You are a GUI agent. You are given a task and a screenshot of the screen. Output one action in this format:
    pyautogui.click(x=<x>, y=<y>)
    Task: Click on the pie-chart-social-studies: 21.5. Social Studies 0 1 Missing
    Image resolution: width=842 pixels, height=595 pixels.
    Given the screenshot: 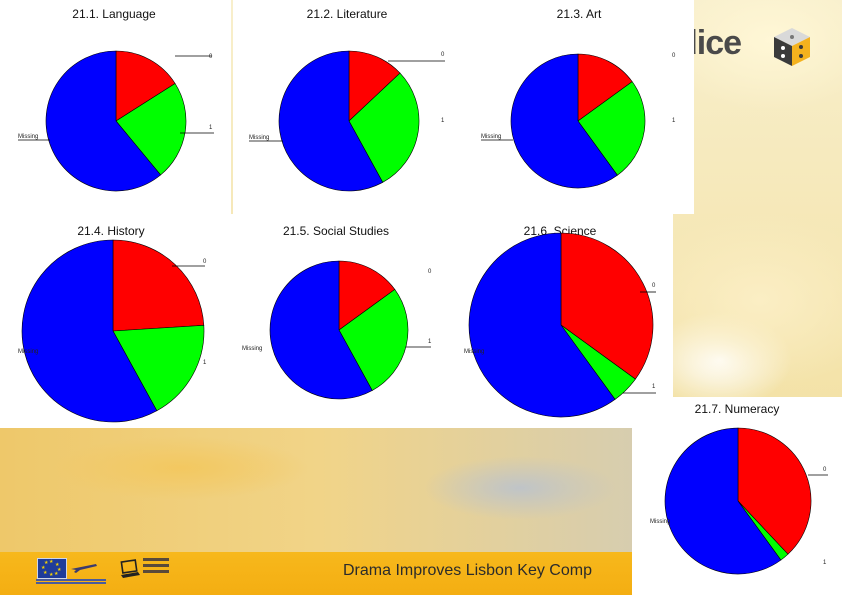 What is the action you would take?
    pyautogui.click(x=337, y=312)
    